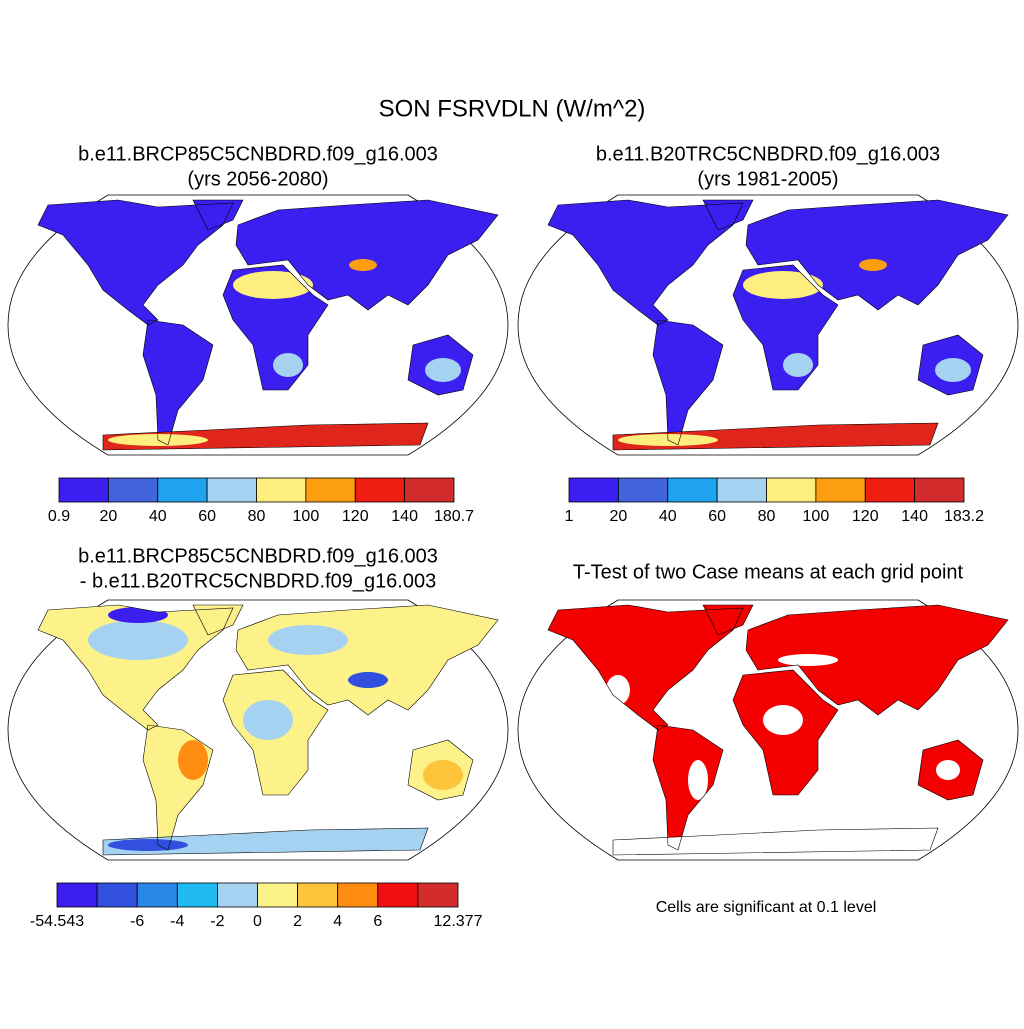 The width and height of the screenshot is (1024, 1029). I want to click on colorbar-label: 183.2, so click(964, 516).